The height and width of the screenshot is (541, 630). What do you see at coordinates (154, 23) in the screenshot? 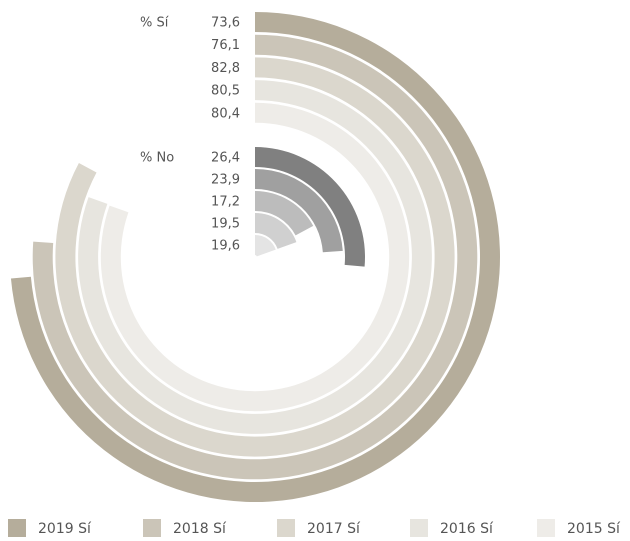
I see `group-label: % Sí` at bounding box center [154, 23].